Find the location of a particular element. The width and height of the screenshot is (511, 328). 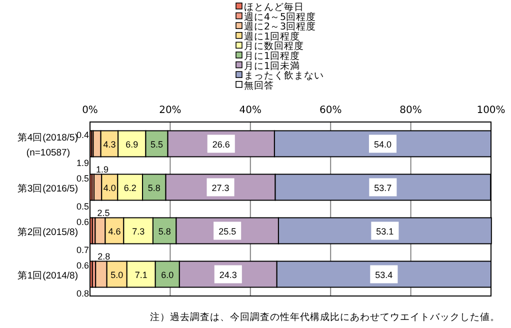

data-label: 2.5 is located at coordinates (103, 213).